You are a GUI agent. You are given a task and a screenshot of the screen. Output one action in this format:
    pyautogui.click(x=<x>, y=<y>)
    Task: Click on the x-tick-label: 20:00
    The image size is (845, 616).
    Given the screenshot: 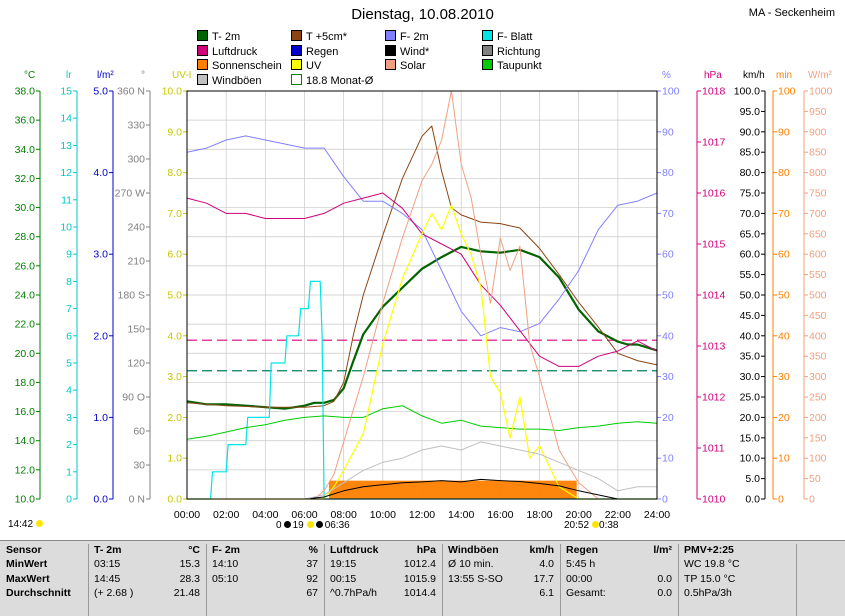 What is the action you would take?
    pyautogui.click(x=579, y=515)
    